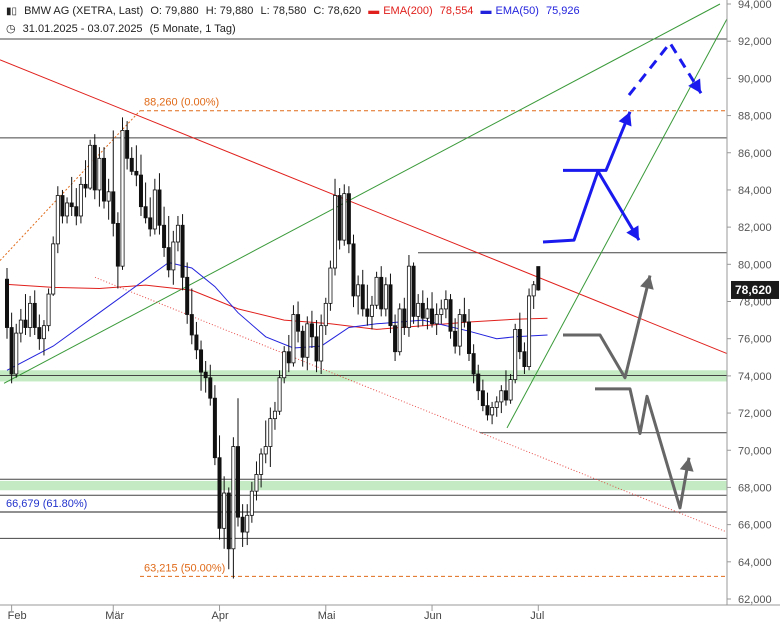  I want to click on date-range: 31.01.2025 - 03.07.2025, so click(82, 29).